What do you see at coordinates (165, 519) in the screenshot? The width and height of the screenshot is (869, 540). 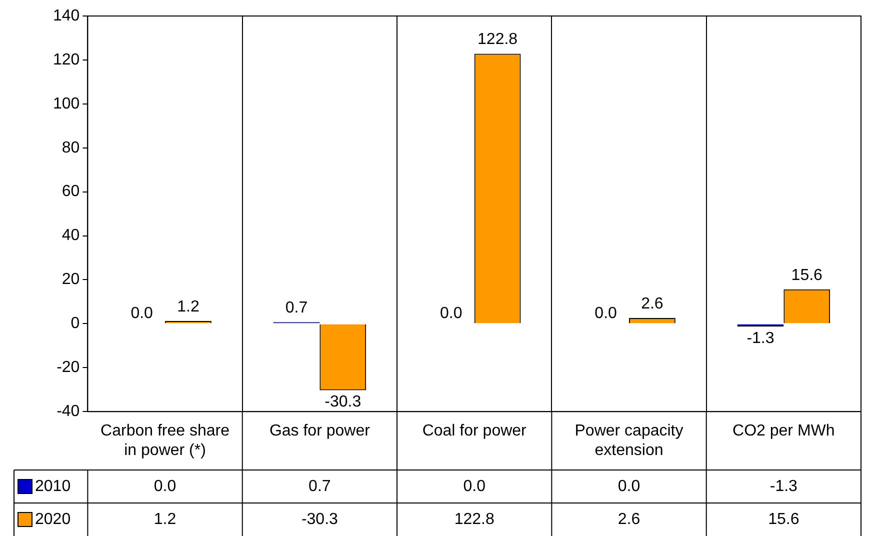 I see `data-label: 1.2` at bounding box center [165, 519].